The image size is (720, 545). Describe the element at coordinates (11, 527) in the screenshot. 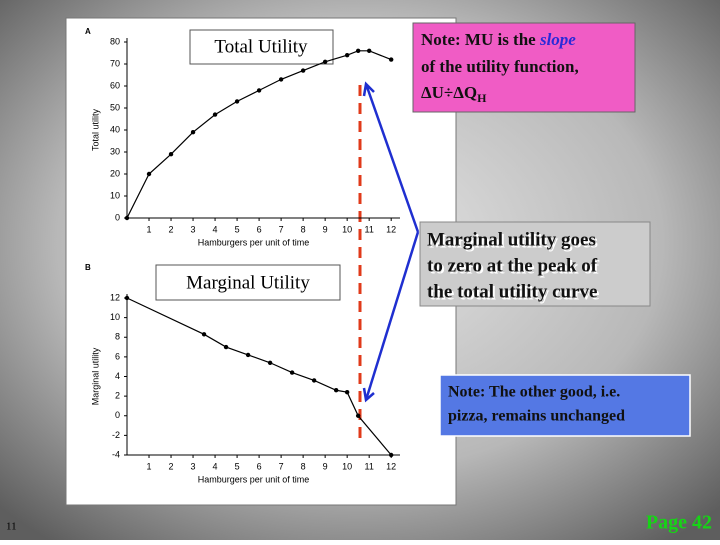

I see `slide-number: 11` at that location.